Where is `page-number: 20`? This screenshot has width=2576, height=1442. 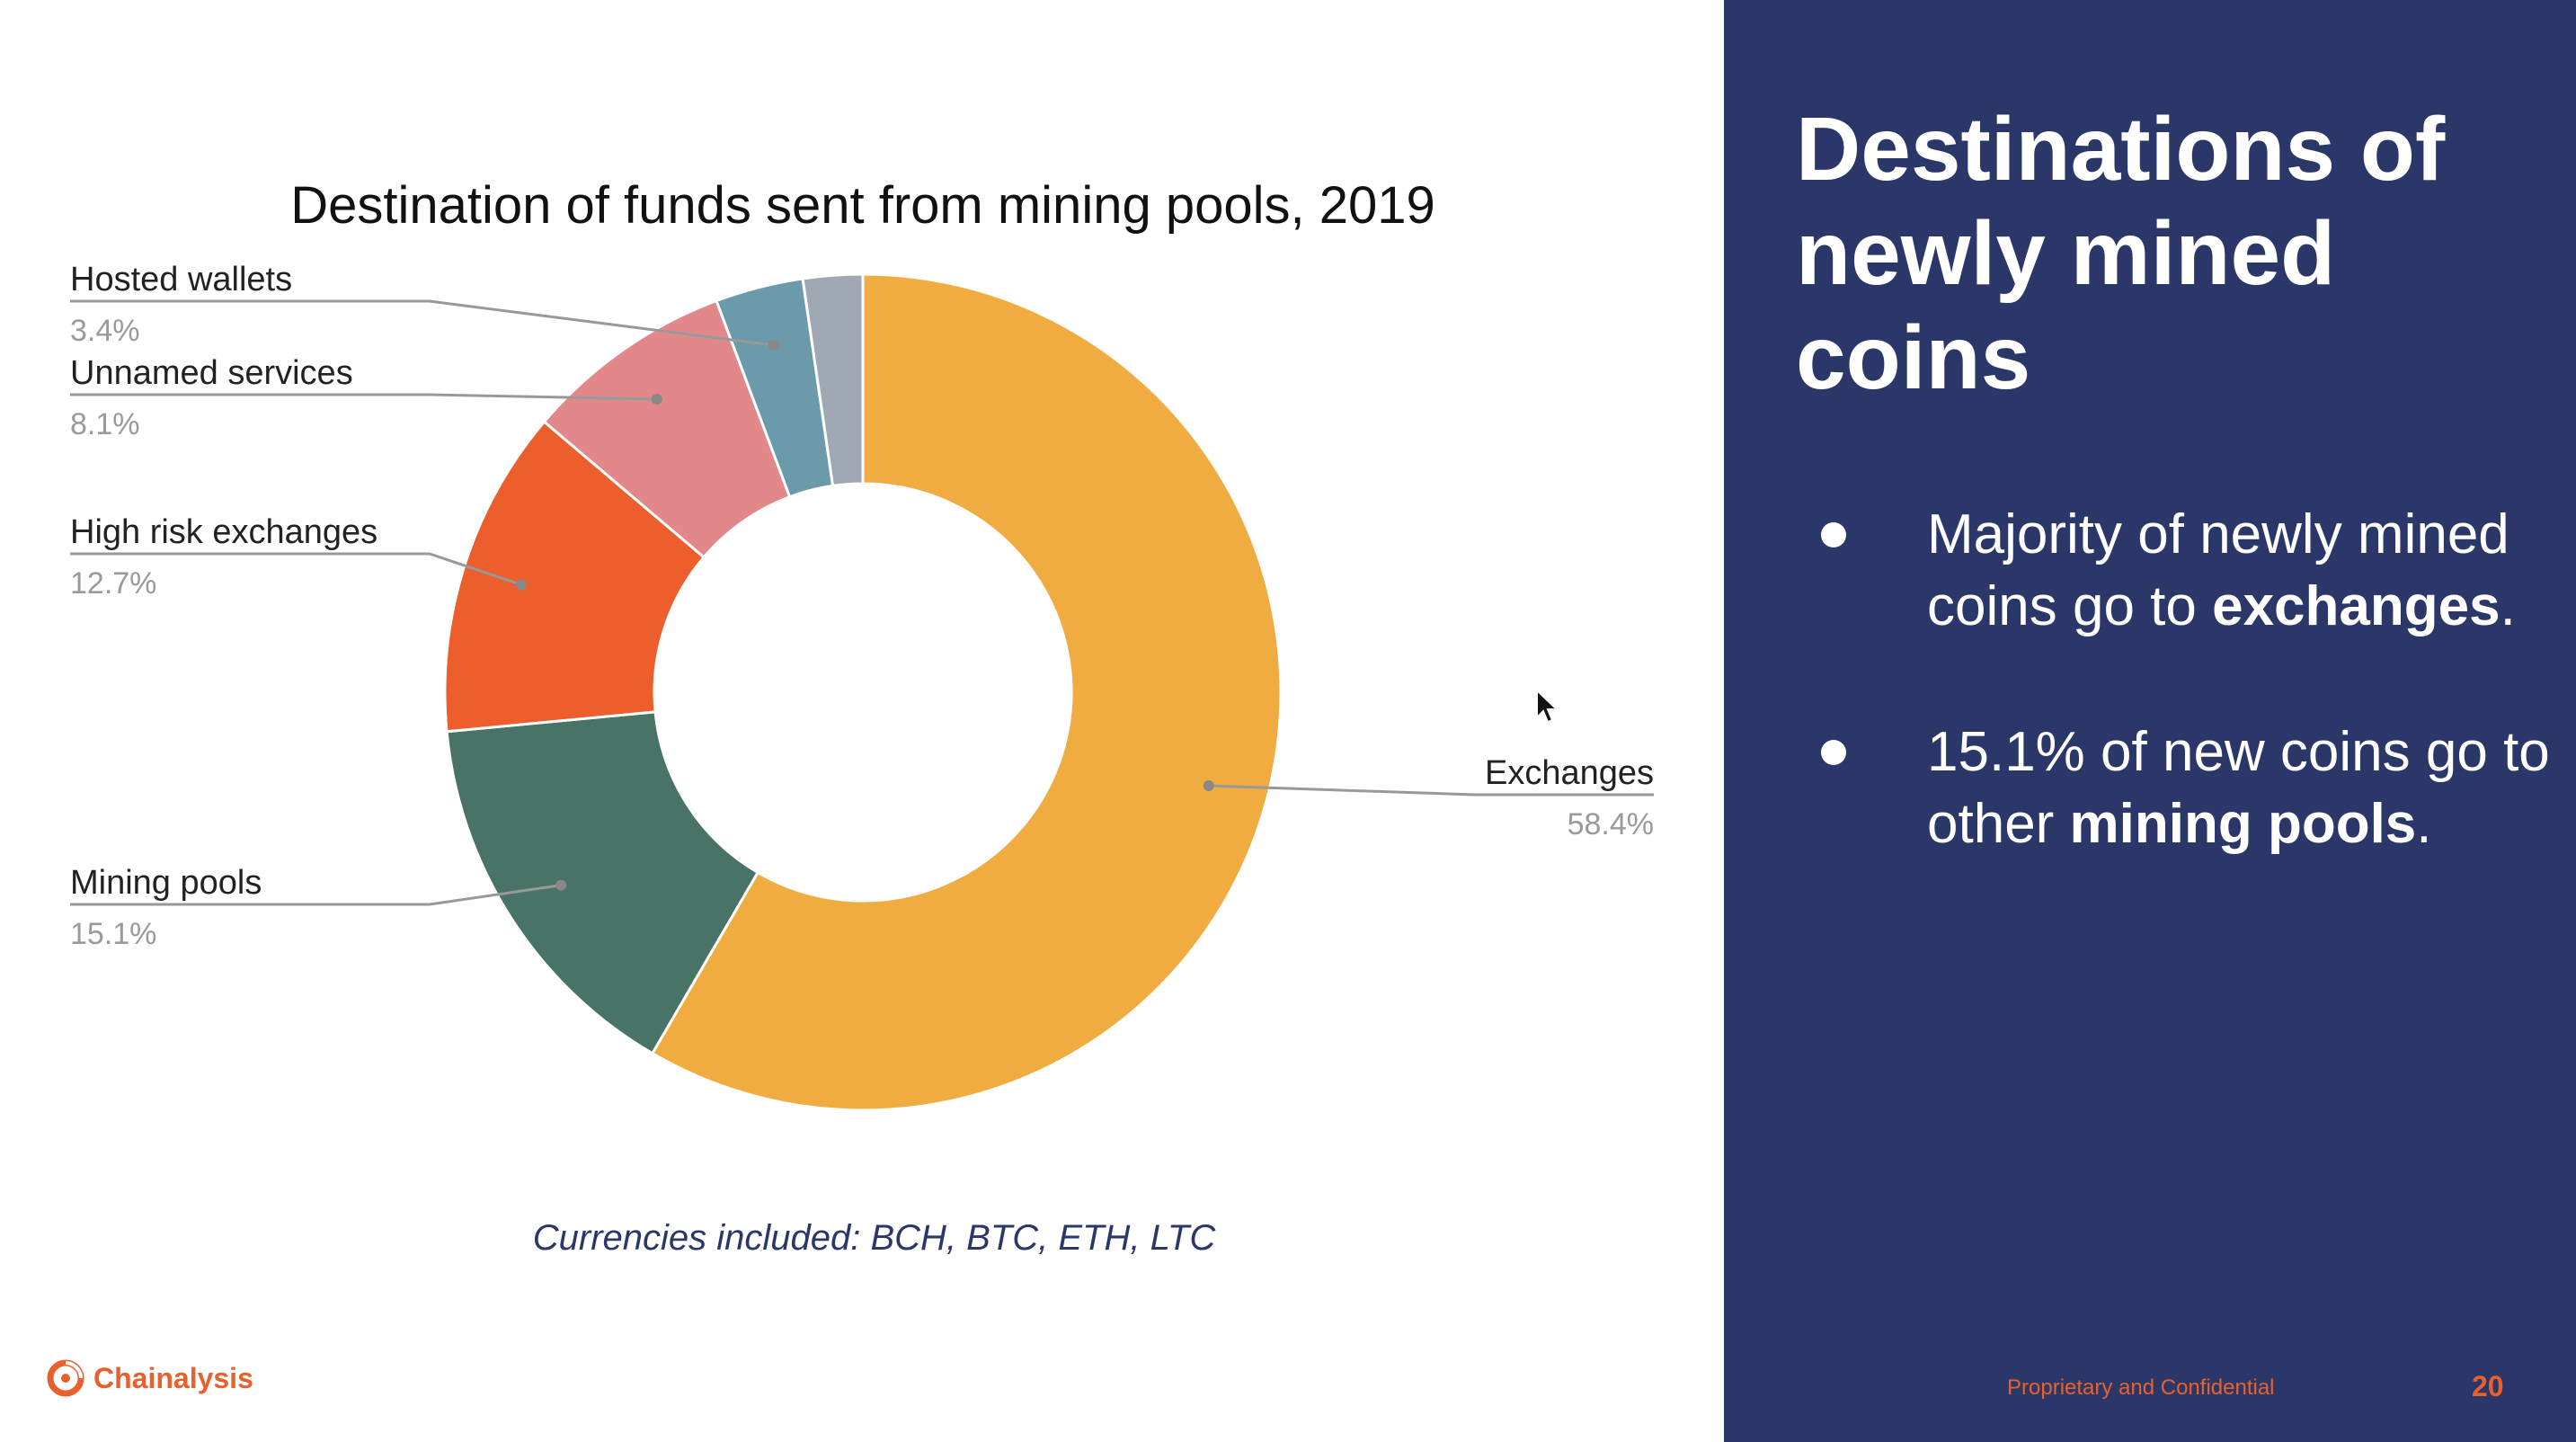 page-number: 20 is located at coordinates (2488, 1386).